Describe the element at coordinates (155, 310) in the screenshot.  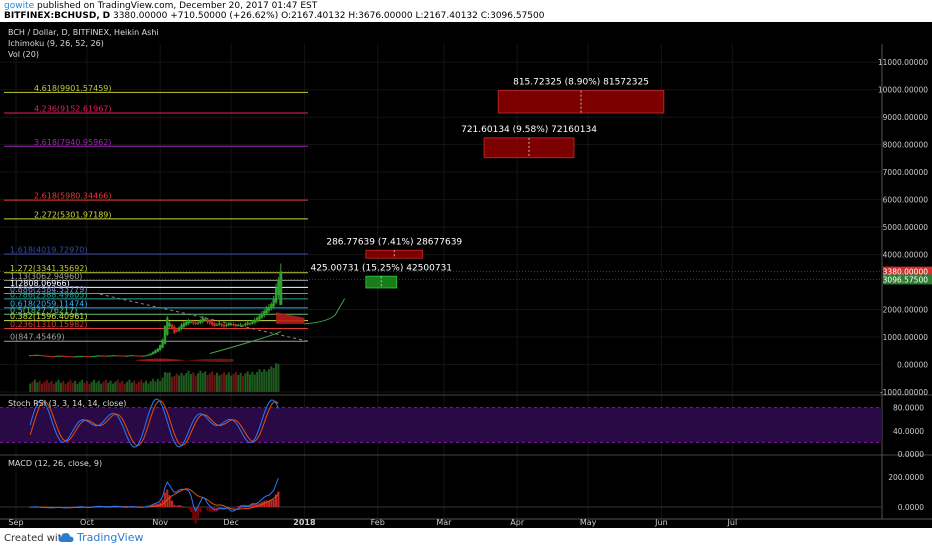
I see `candles` at that location.